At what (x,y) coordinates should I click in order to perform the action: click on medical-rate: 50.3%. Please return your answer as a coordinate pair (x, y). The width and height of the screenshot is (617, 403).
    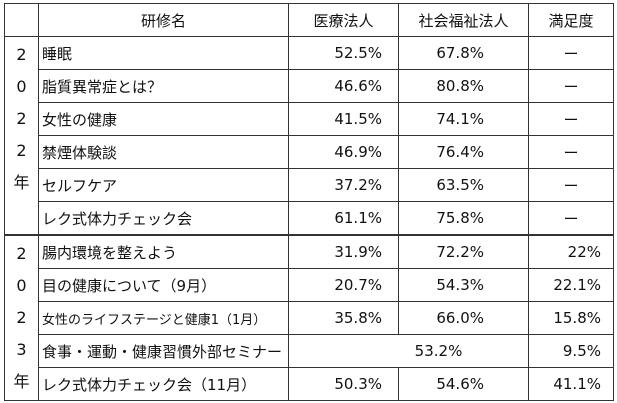
    Looking at the image, I should click on (343, 384).